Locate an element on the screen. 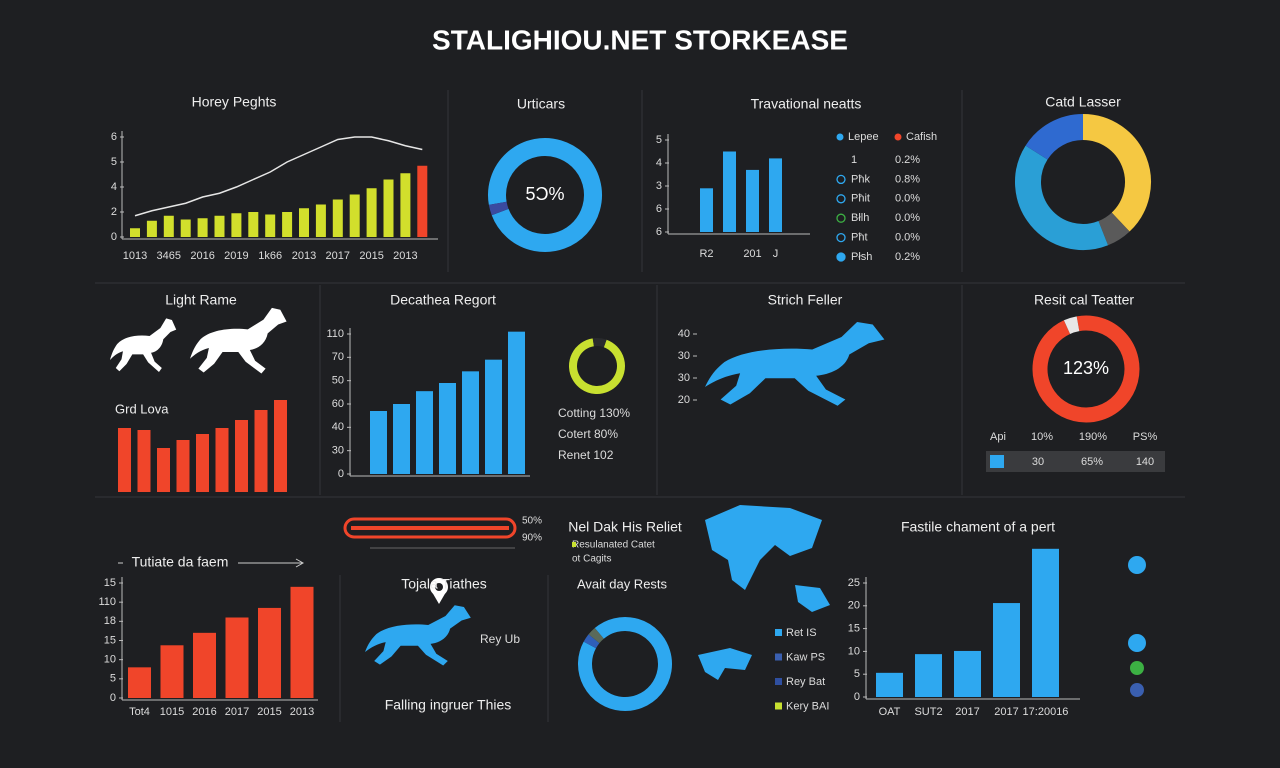 Image resolution: width=1280 pixels, height=768 pixels. row-value: 0.8% is located at coordinates (907, 179).